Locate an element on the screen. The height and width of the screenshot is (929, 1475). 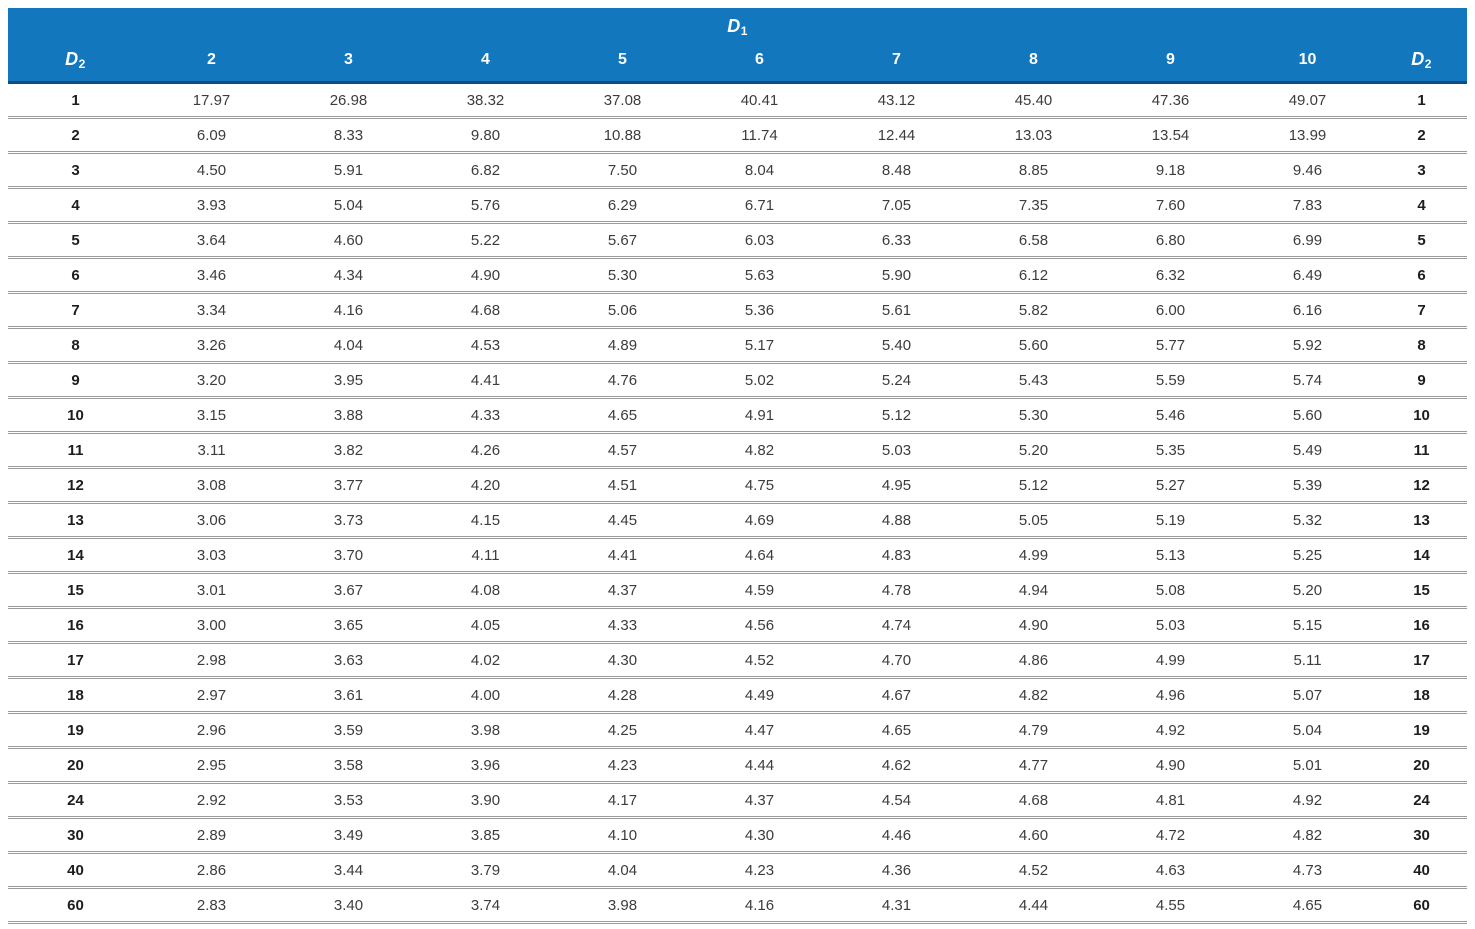
cell: 45.40 is located at coordinates (1033, 100).